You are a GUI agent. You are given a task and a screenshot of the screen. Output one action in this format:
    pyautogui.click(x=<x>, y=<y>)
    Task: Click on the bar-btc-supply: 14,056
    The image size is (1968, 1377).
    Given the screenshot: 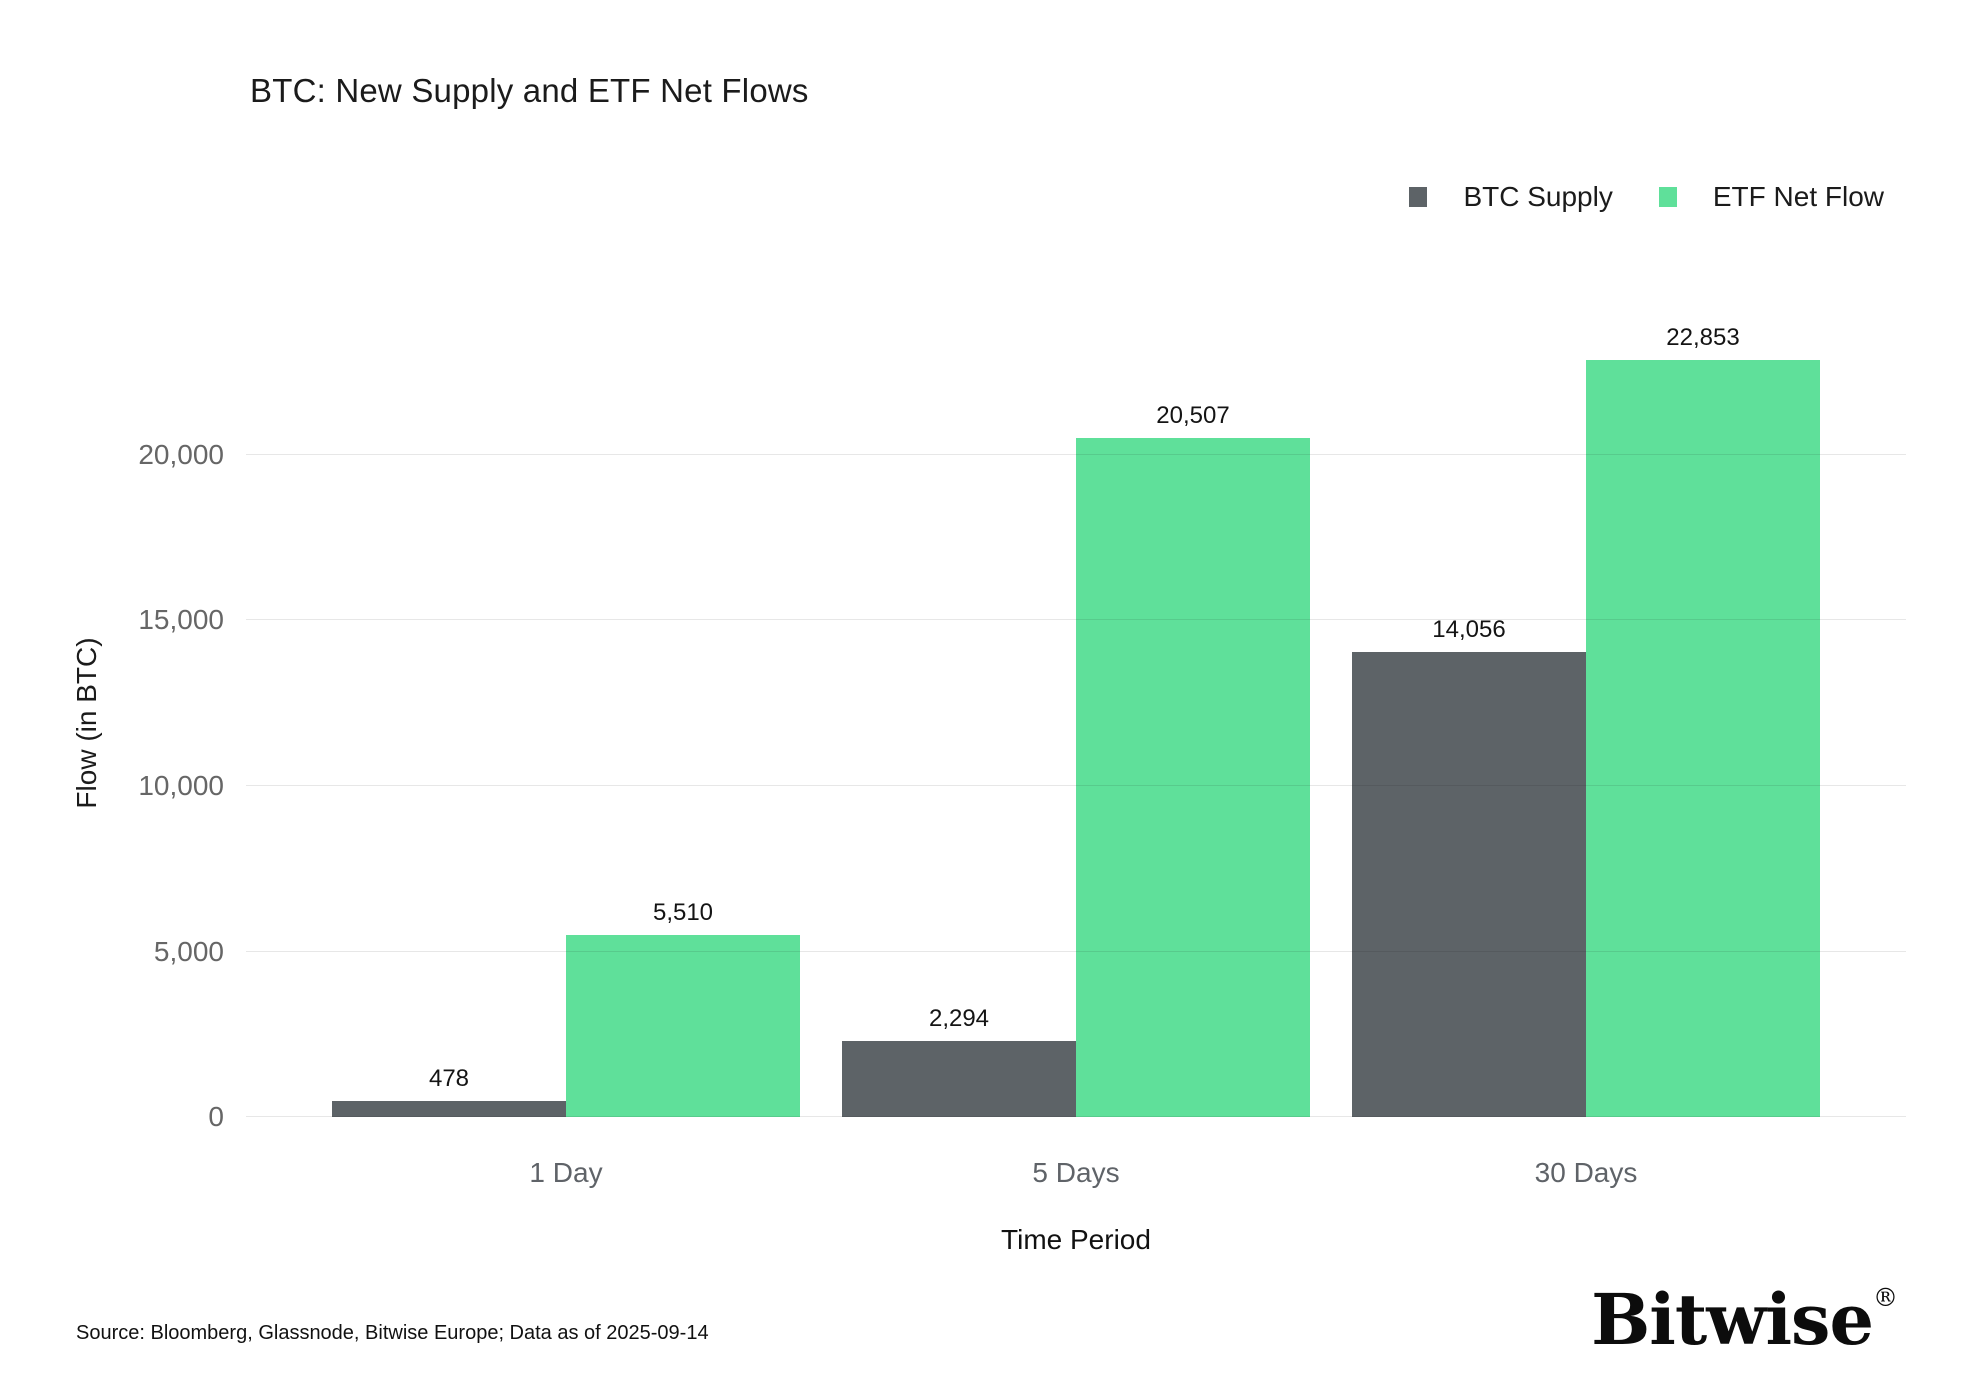 What is the action you would take?
    pyautogui.click(x=1469, y=866)
    